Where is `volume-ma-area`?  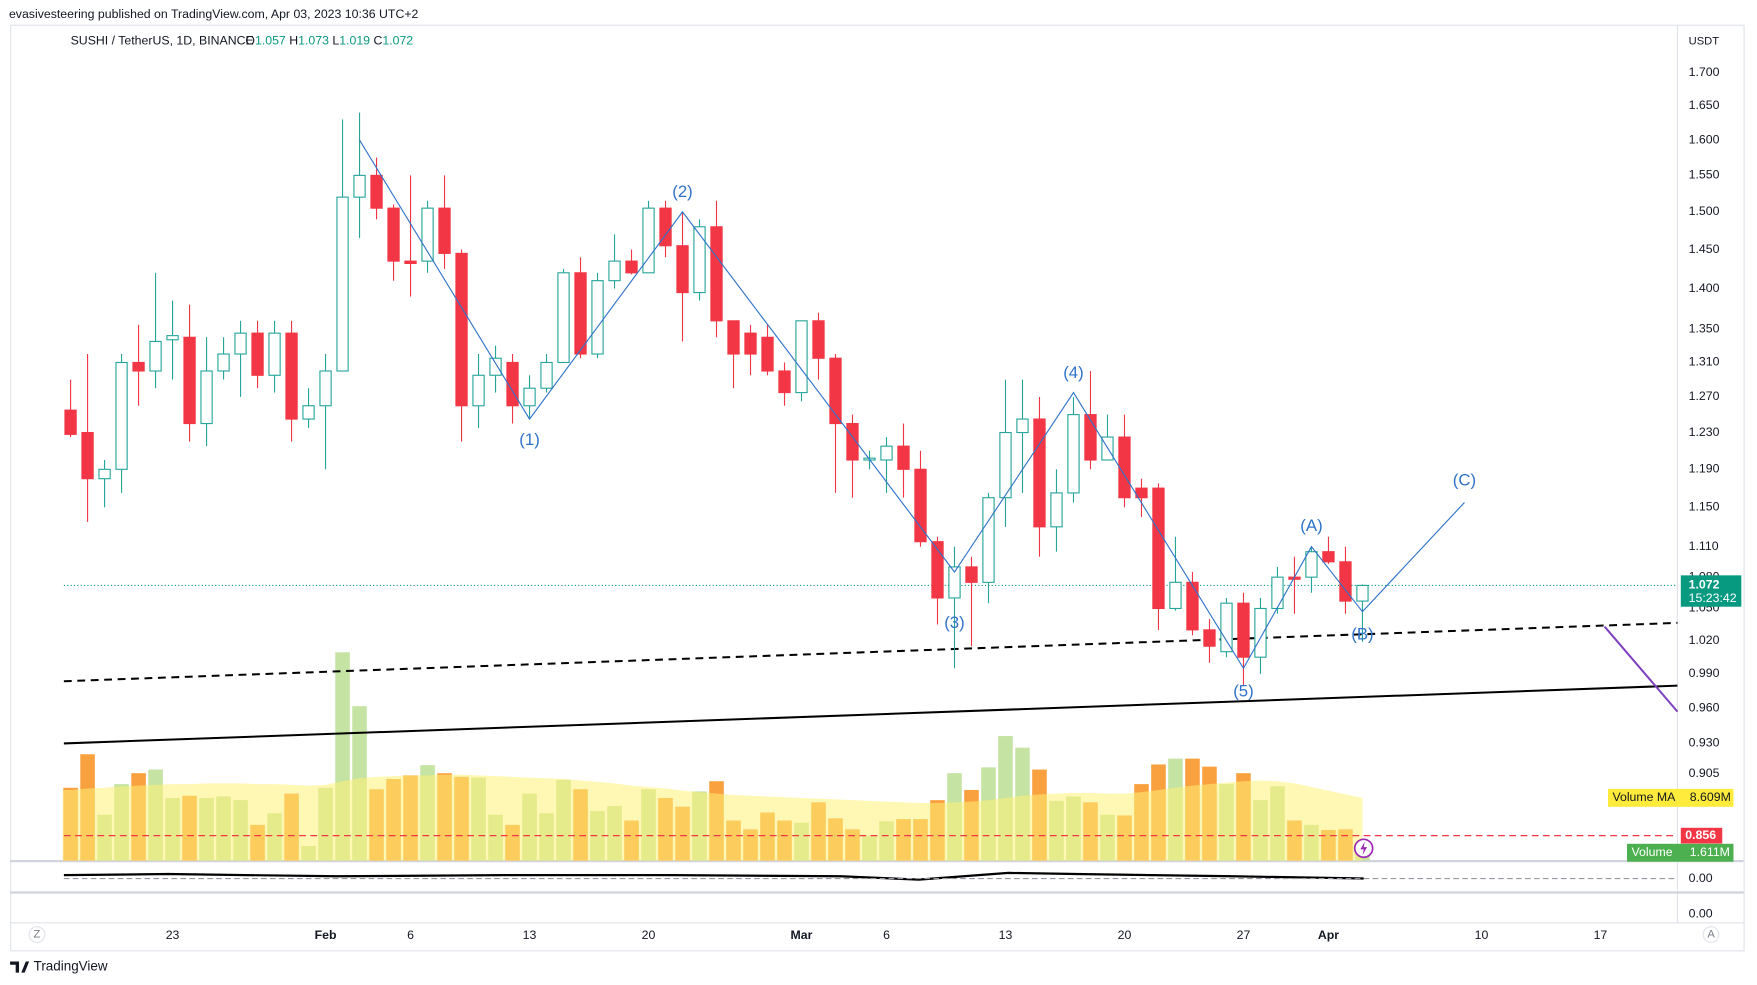
volume-ma-area is located at coordinates (712, 817).